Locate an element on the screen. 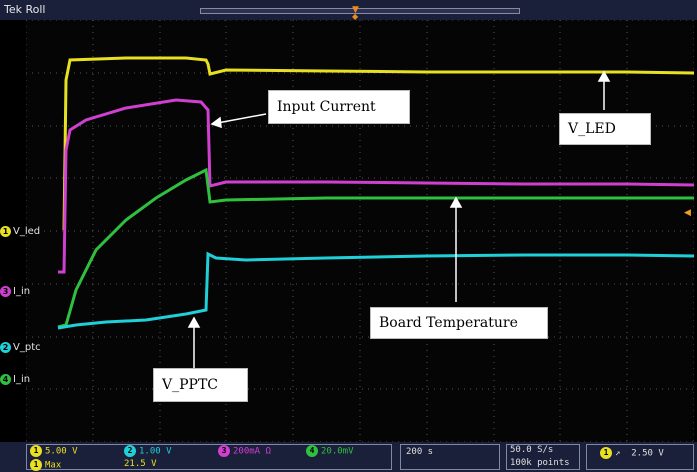  trigger-panel is located at coordinates (640, 457).